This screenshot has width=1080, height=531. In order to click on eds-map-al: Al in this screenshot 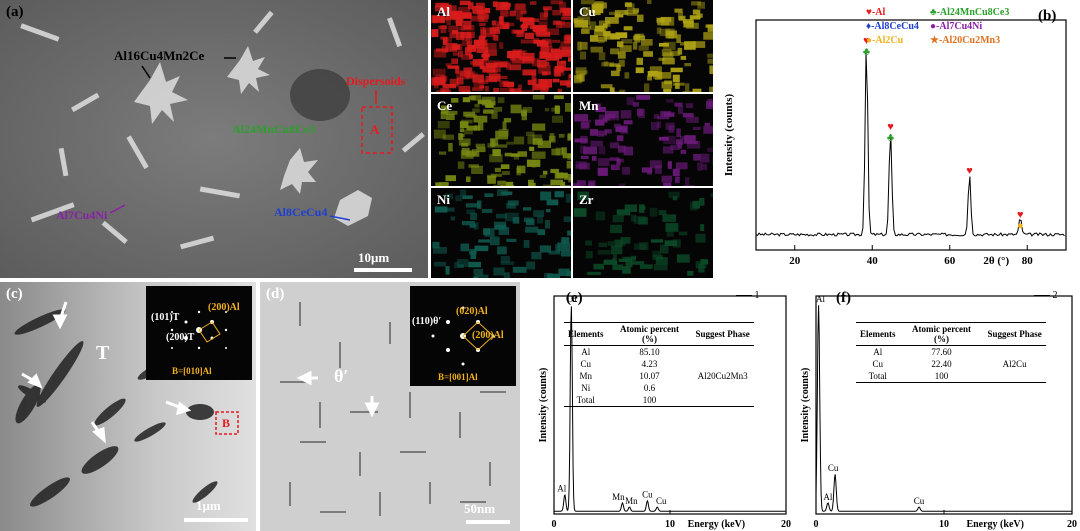, I will do `click(501, 46)`.